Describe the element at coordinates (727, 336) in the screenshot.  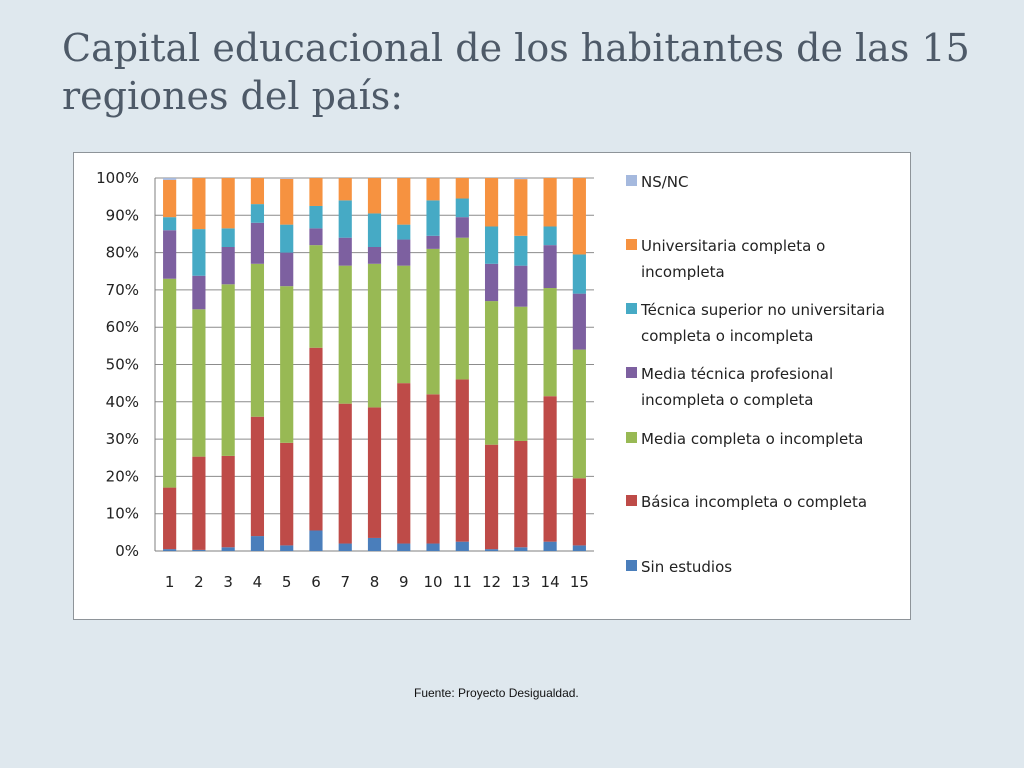
I see `legend-label: completa o incompleta` at that location.